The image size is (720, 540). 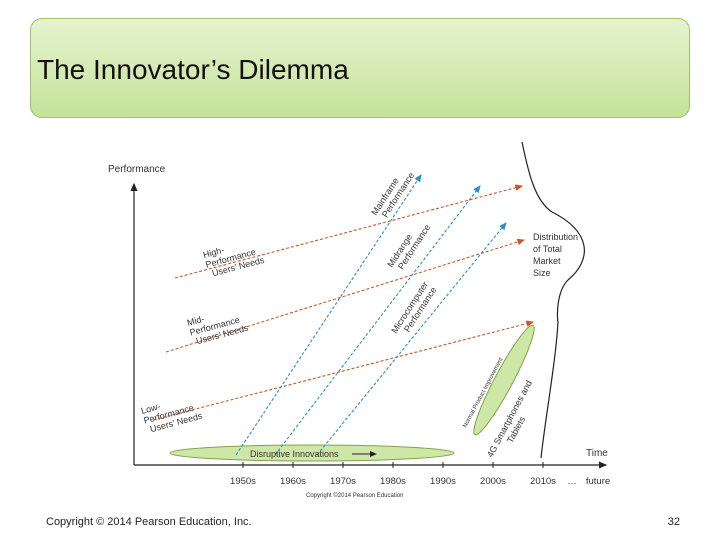 What do you see at coordinates (234, 262) in the screenshot?
I see `high-performance-needs-label: High- Performance Users’ Needs` at bounding box center [234, 262].